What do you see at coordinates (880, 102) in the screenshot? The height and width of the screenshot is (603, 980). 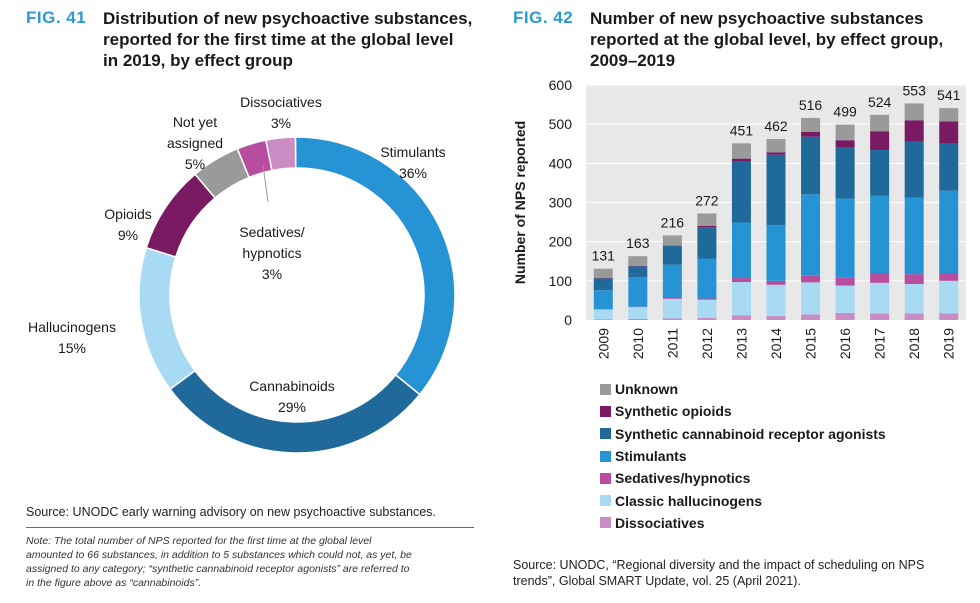 I see `bar-total-label: 524` at bounding box center [880, 102].